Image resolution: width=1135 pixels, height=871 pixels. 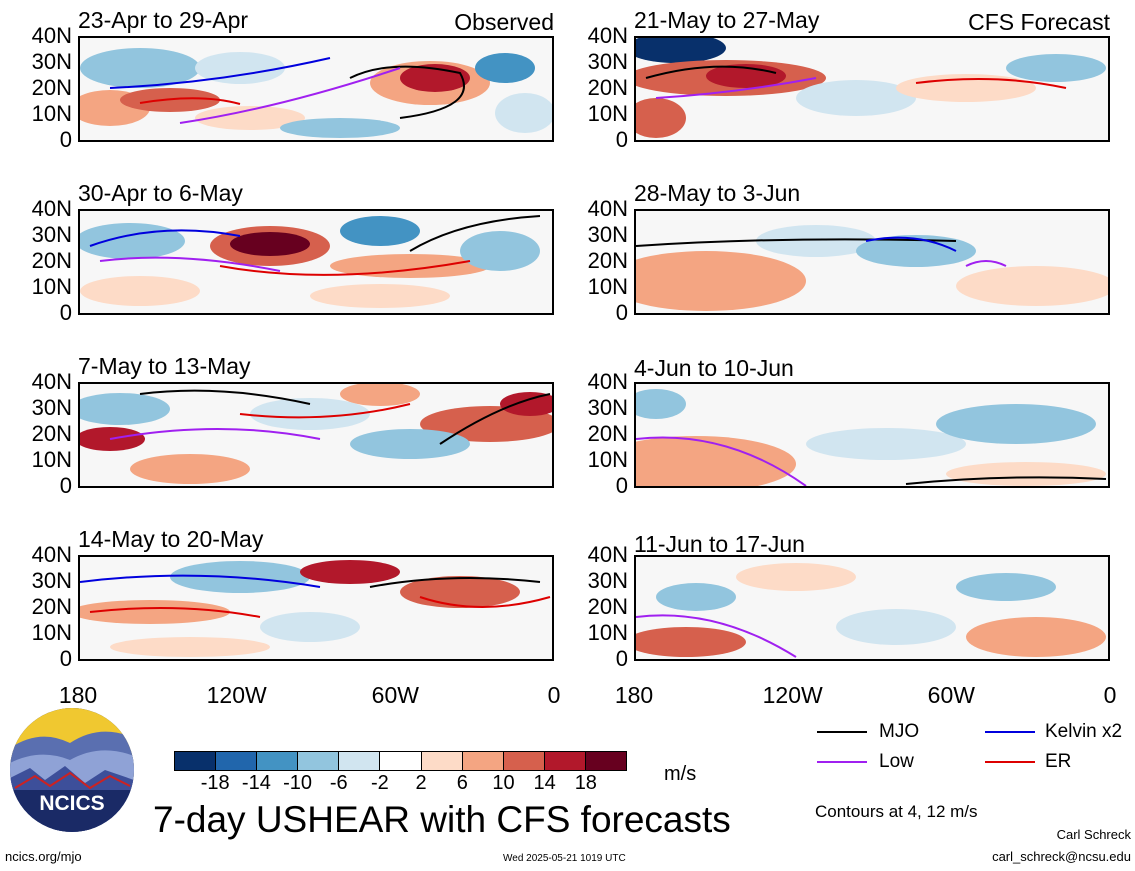 I want to click on low-legend-line, so click(x=842, y=762).